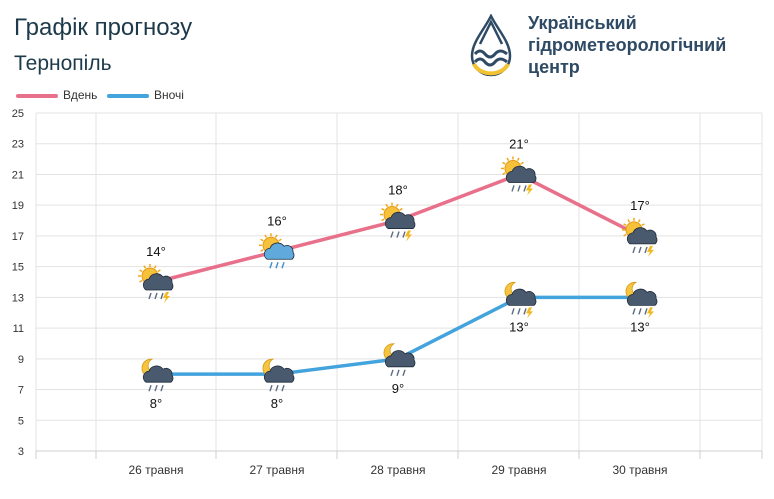 The width and height of the screenshot is (774, 499). What do you see at coordinates (640, 205) in the screenshot?
I see `data-label-day: 17°` at bounding box center [640, 205].